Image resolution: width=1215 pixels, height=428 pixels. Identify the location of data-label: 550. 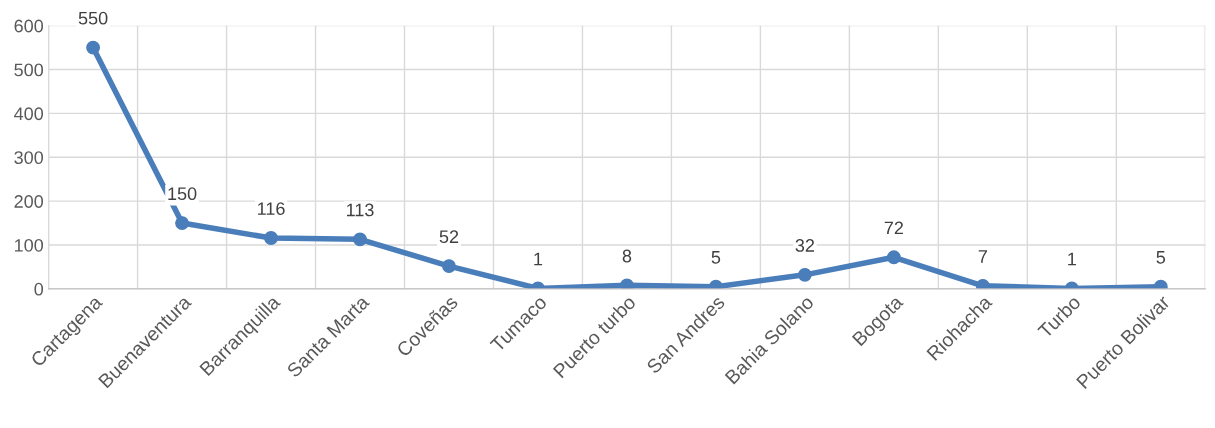
(93, 18).